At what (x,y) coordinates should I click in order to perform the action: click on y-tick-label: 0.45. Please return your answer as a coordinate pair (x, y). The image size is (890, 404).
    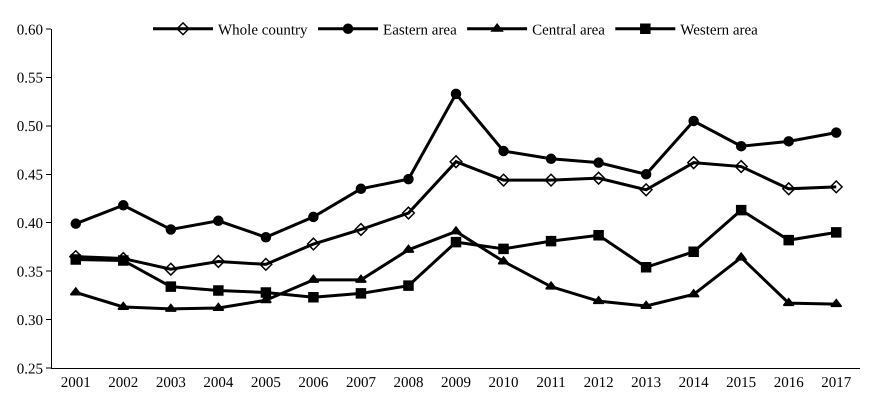
    Looking at the image, I should click on (29, 176).